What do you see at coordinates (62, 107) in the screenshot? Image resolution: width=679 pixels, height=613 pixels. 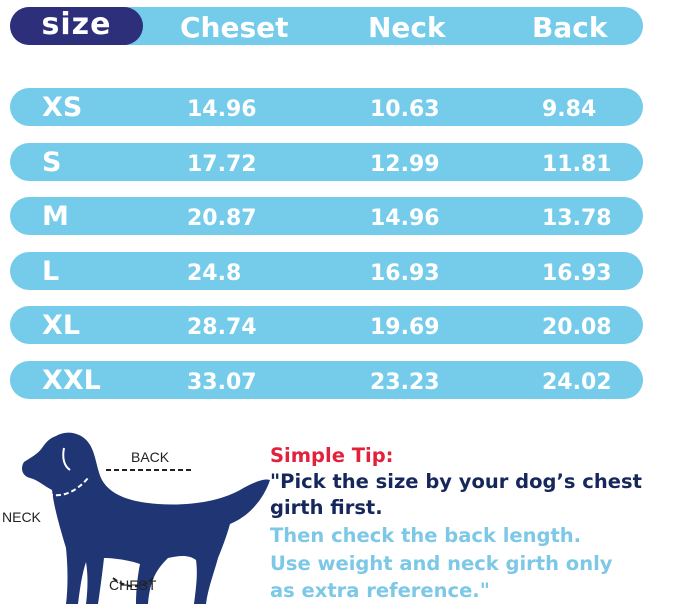 I see `size-label: XS` at bounding box center [62, 107].